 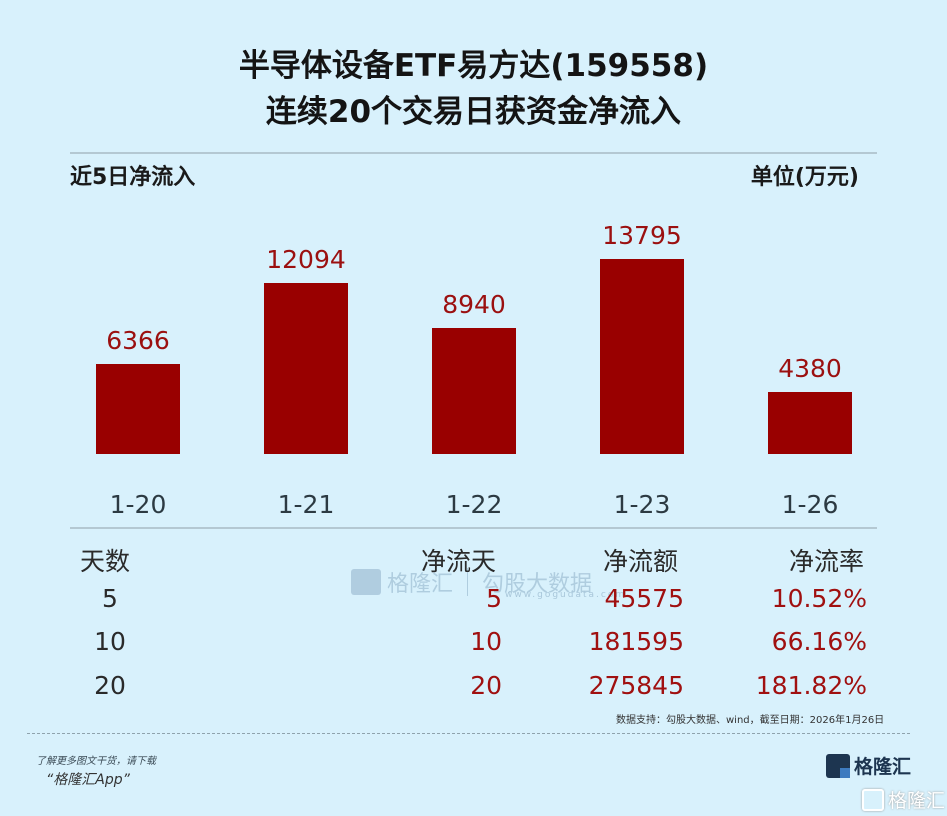 What do you see at coordinates (827, 561) in the screenshot?
I see `header-rate: 净流率` at bounding box center [827, 561].